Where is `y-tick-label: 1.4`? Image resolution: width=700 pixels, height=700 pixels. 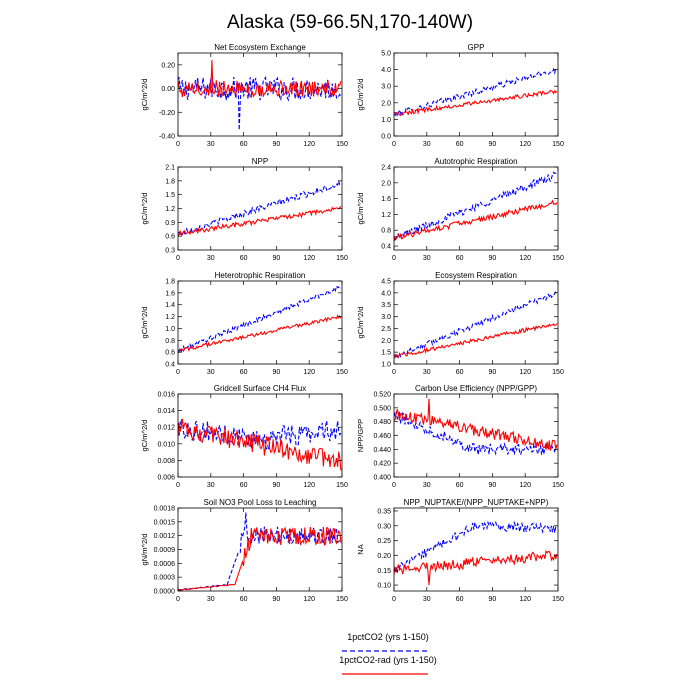
y-tick-label: 1.4 is located at coordinates (170, 305).